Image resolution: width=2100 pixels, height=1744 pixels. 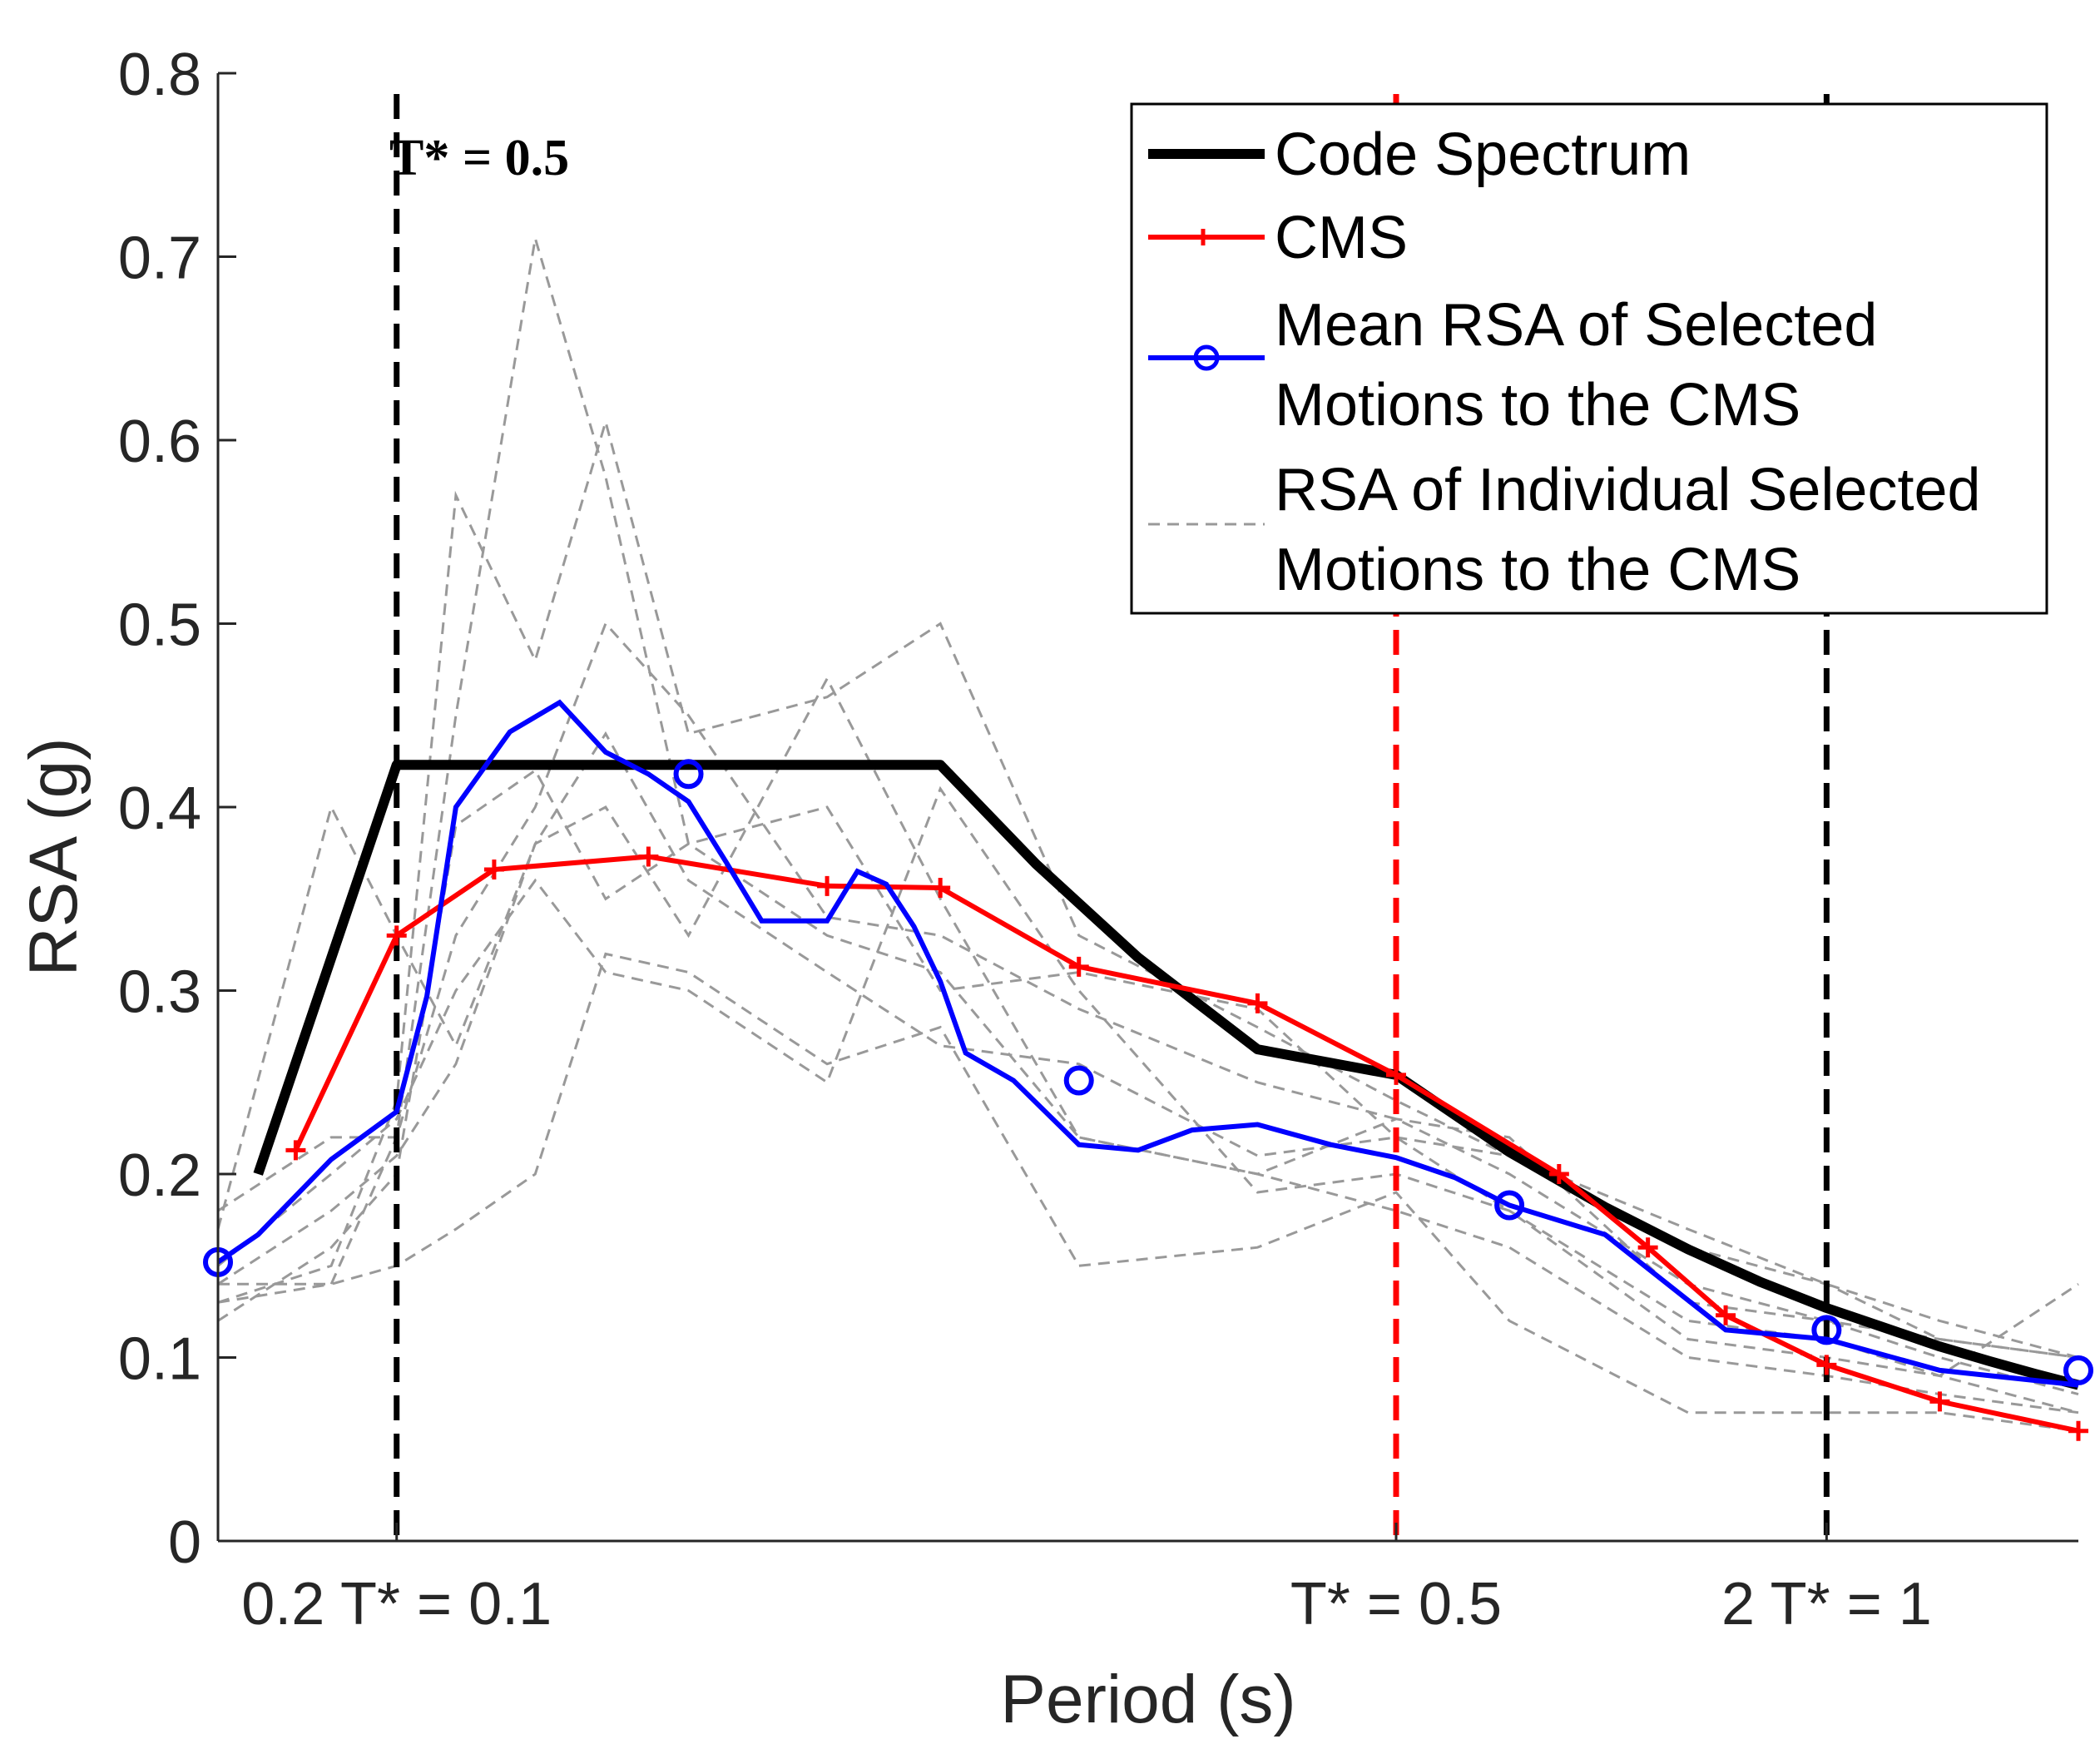 What do you see at coordinates (159, 1359) in the screenshot?
I see `y-tick-label-1: 0.1` at bounding box center [159, 1359].